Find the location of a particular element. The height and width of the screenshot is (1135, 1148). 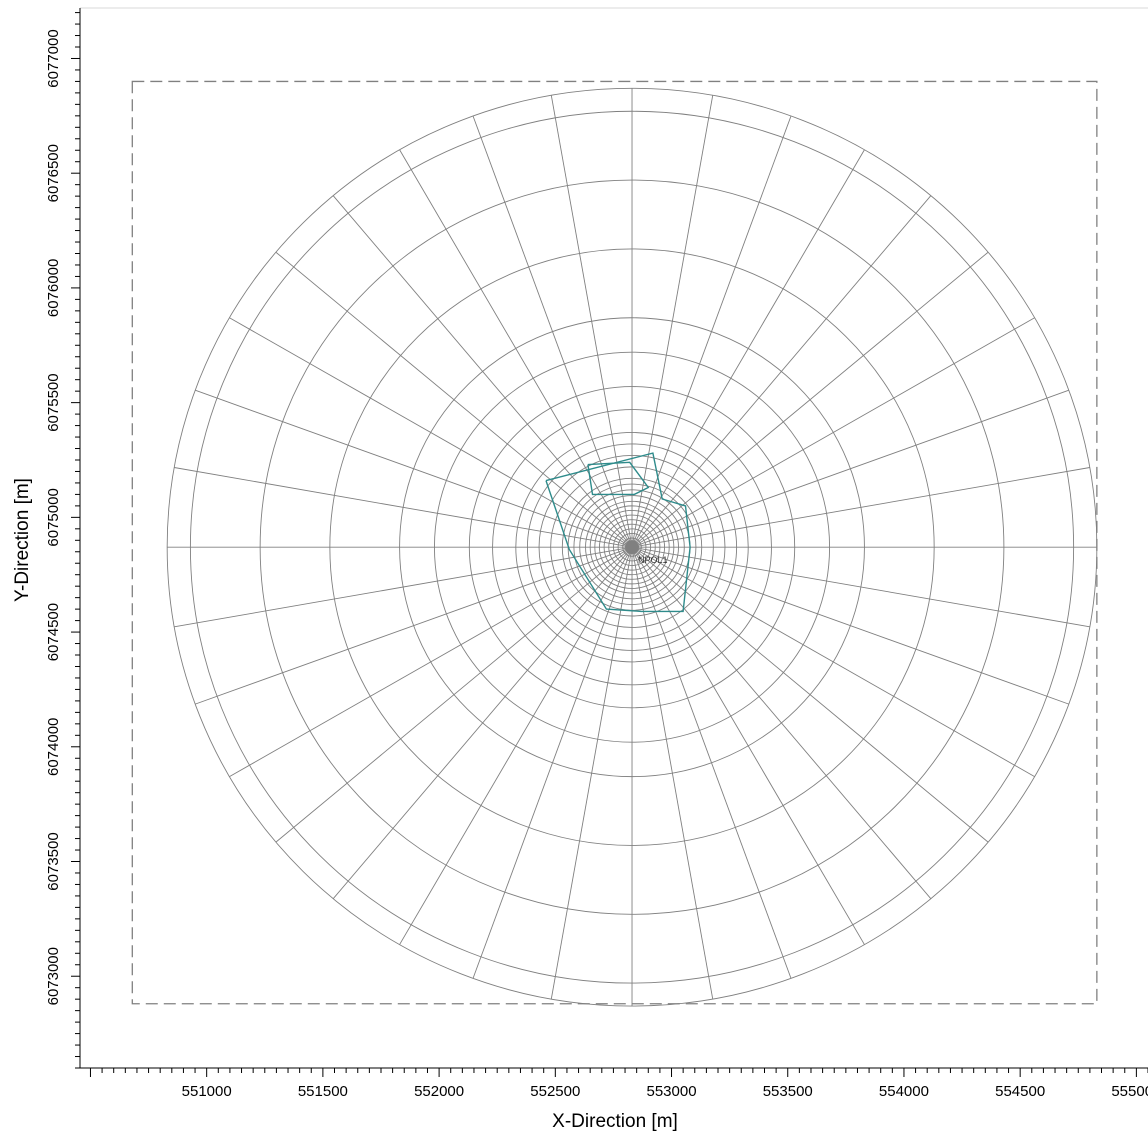

y-tick-label: 6074000 is located at coordinates (53, 747).